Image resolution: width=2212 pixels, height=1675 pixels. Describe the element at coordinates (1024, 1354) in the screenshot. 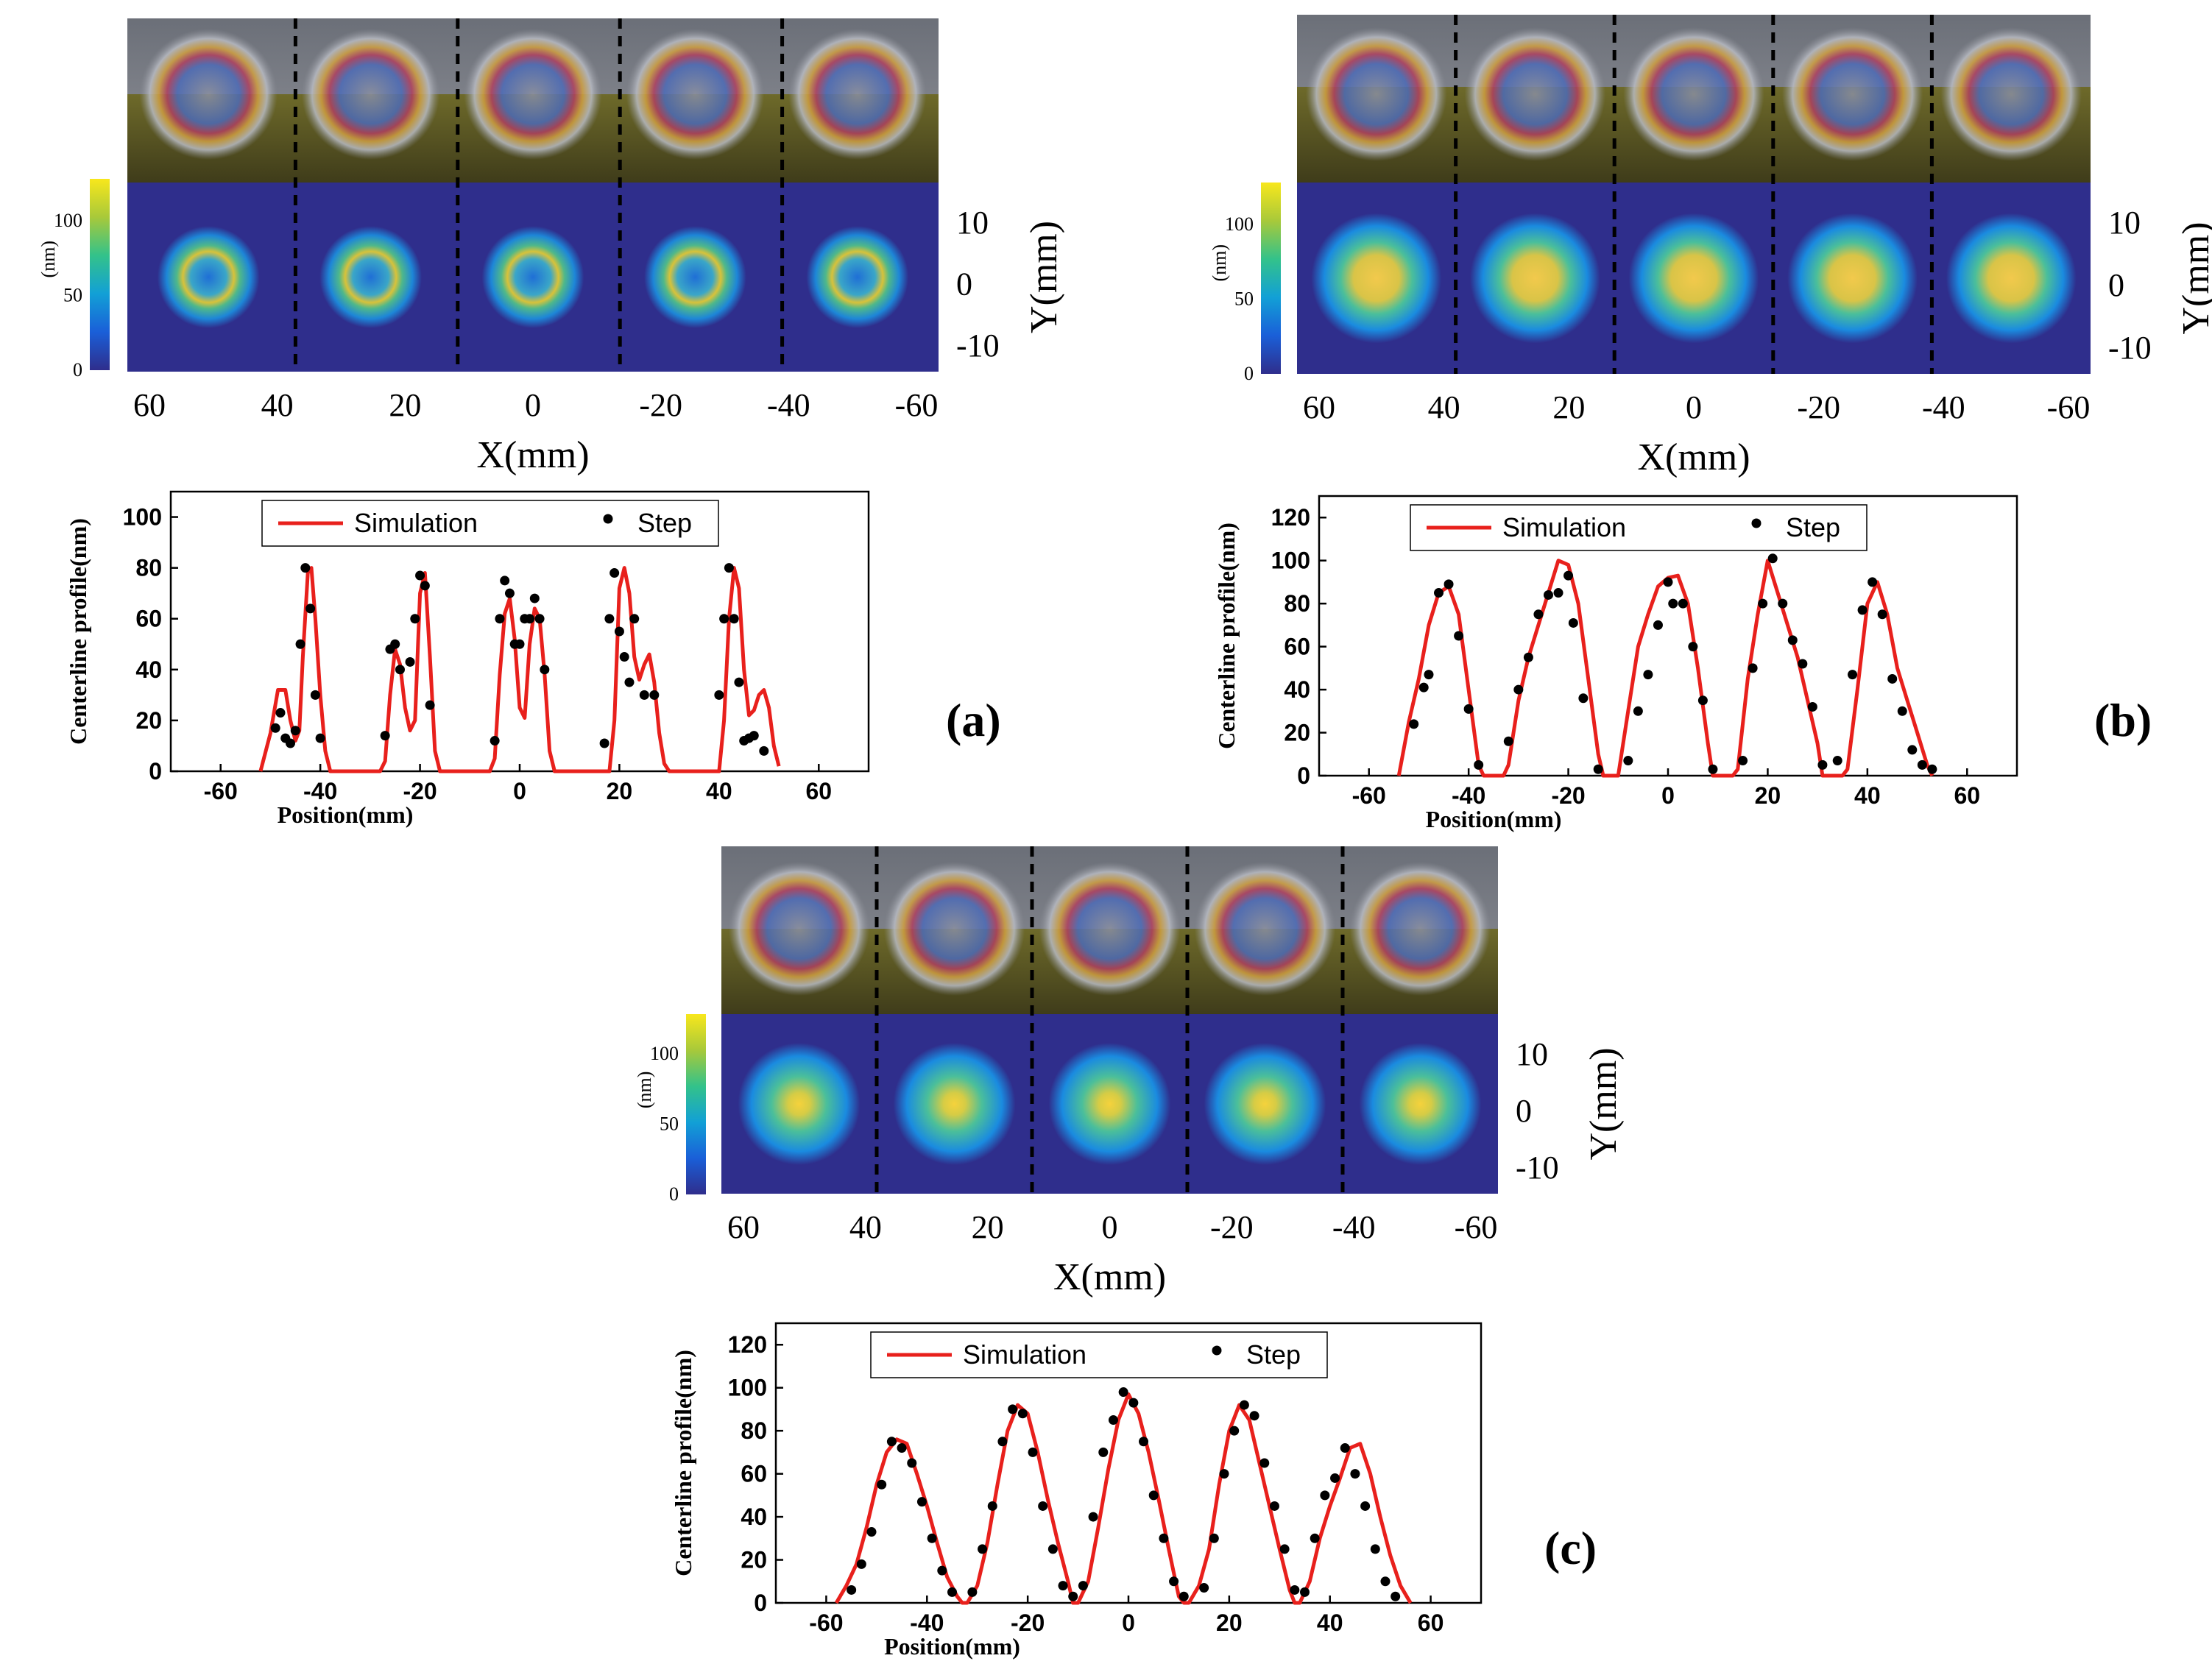

I see `legend-simulation-label: Simulation` at that location.